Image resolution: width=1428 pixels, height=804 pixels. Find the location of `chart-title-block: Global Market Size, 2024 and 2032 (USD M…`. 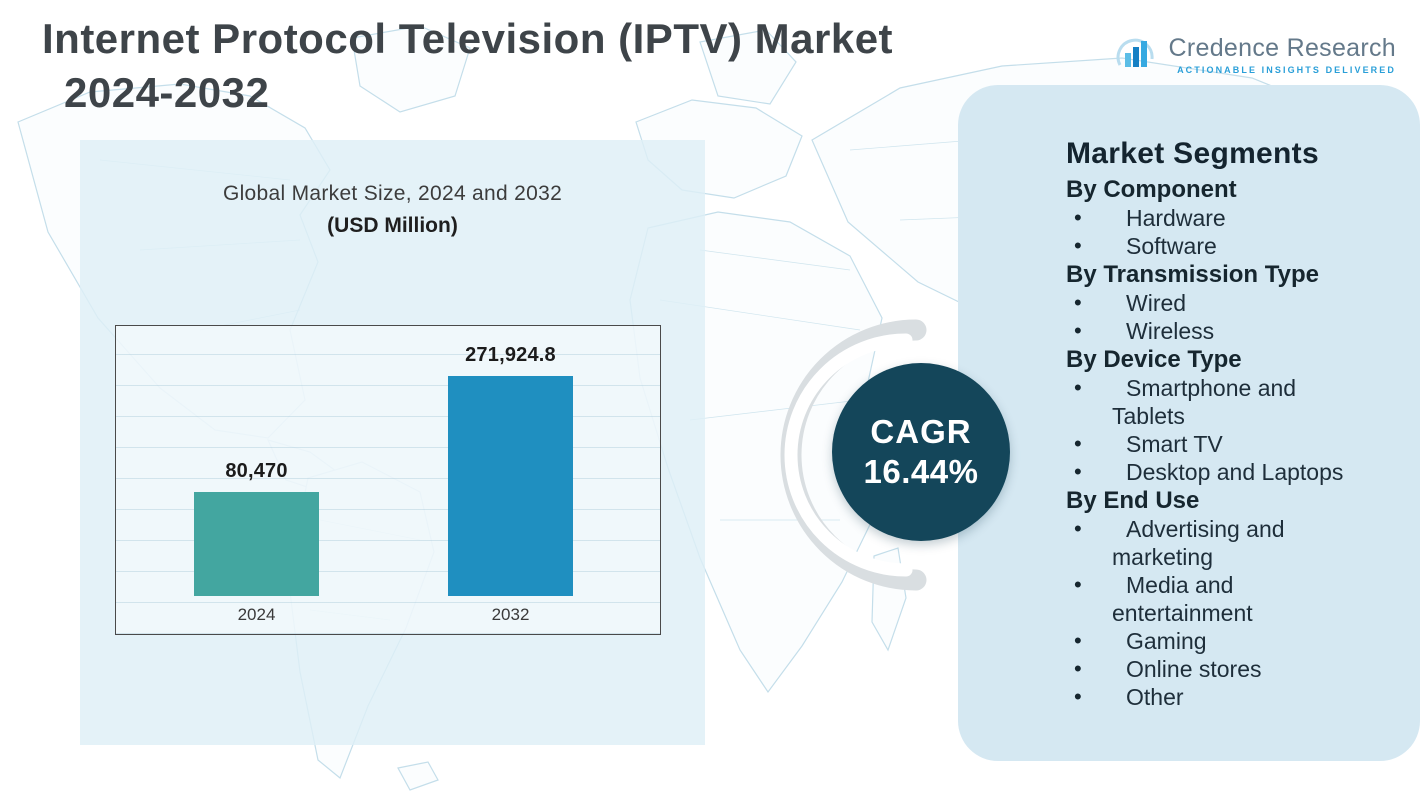

chart-title-block: Global Market Size, 2024 and 2032 (USD M… is located at coordinates (392, 210).